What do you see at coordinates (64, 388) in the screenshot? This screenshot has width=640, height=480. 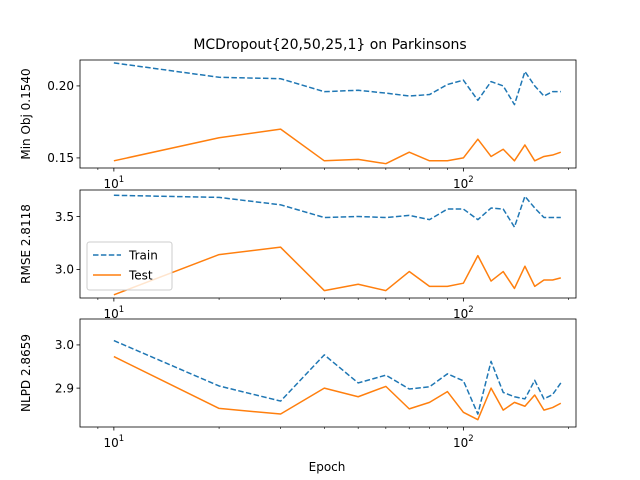 I see `y-tick-label: 2.9` at bounding box center [64, 388].